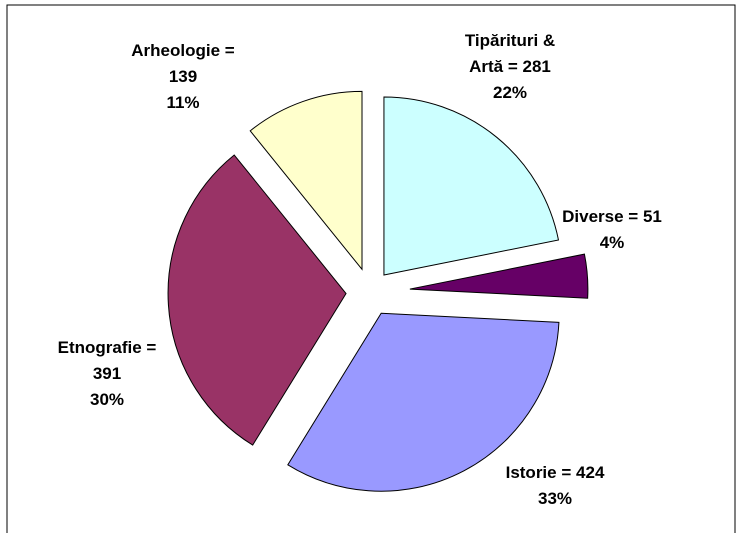 This screenshot has width=742, height=533. I want to click on data-label: Etnografie = 391 30%, so click(107, 374).